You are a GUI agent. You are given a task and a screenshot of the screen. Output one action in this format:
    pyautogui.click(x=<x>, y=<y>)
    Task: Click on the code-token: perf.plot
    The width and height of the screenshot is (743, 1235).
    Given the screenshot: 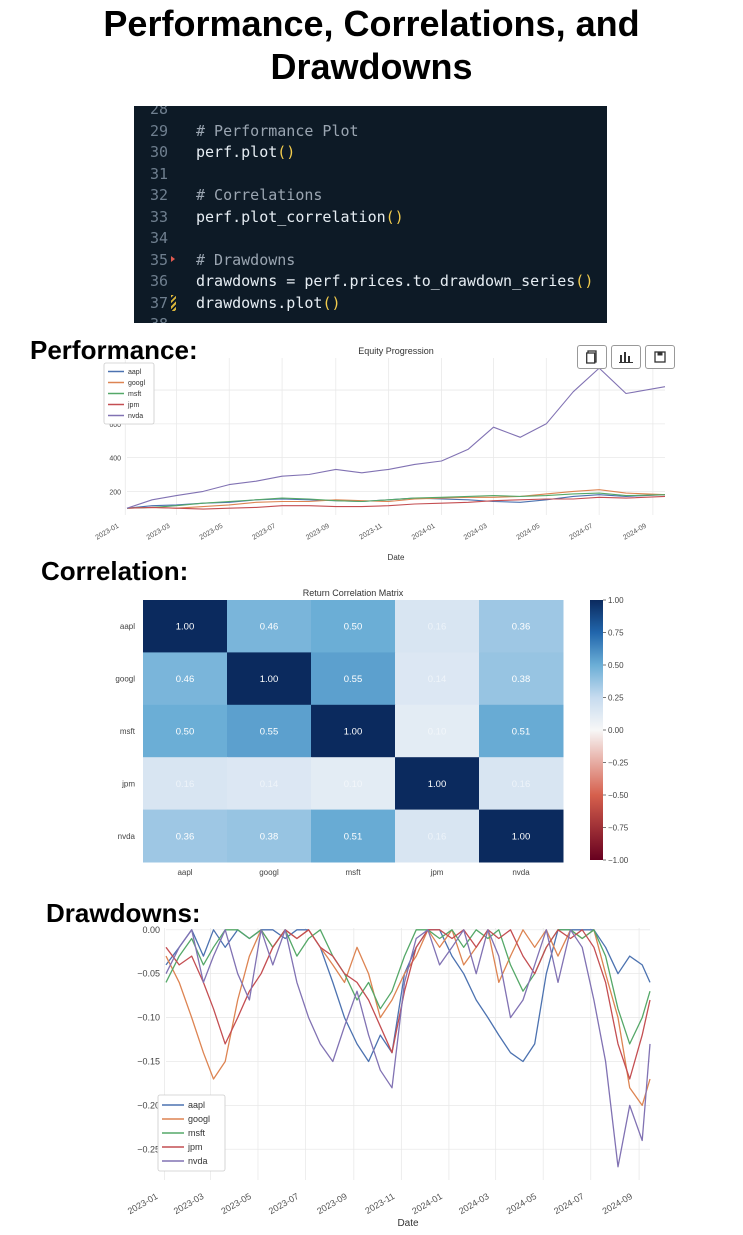 What is the action you would take?
    pyautogui.click(x=237, y=152)
    